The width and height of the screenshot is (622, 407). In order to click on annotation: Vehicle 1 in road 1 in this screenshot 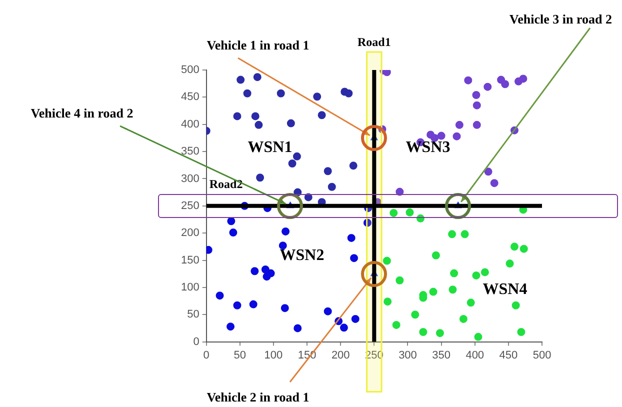, I will do `click(258, 44)`.